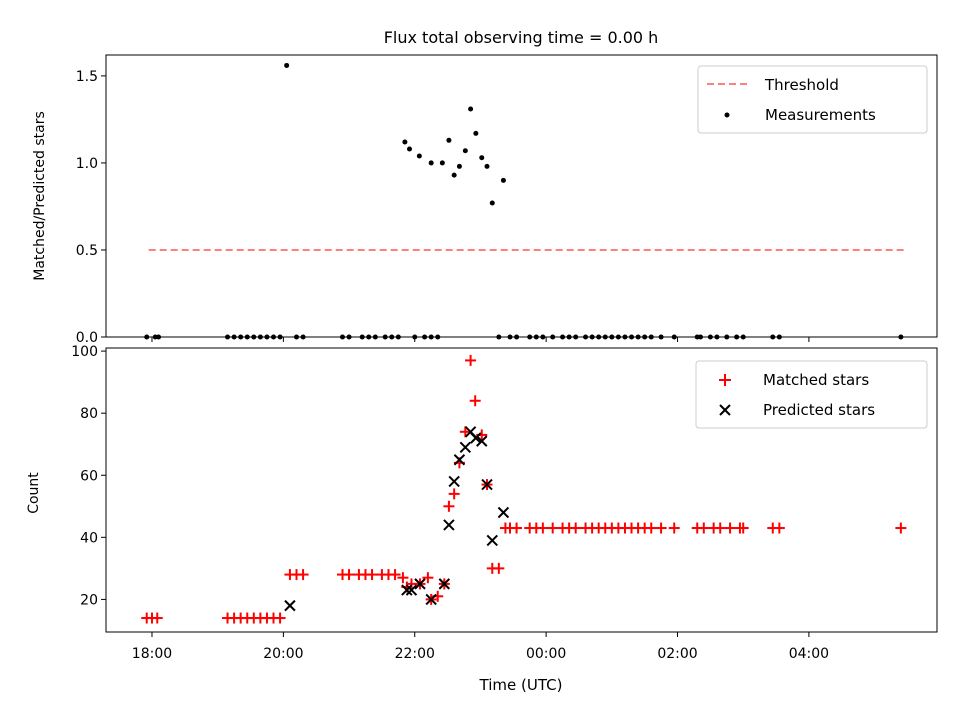  What do you see at coordinates (809, 654) in the screenshot?
I see `x-tick-label: 04:00` at bounding box center [809, 654].